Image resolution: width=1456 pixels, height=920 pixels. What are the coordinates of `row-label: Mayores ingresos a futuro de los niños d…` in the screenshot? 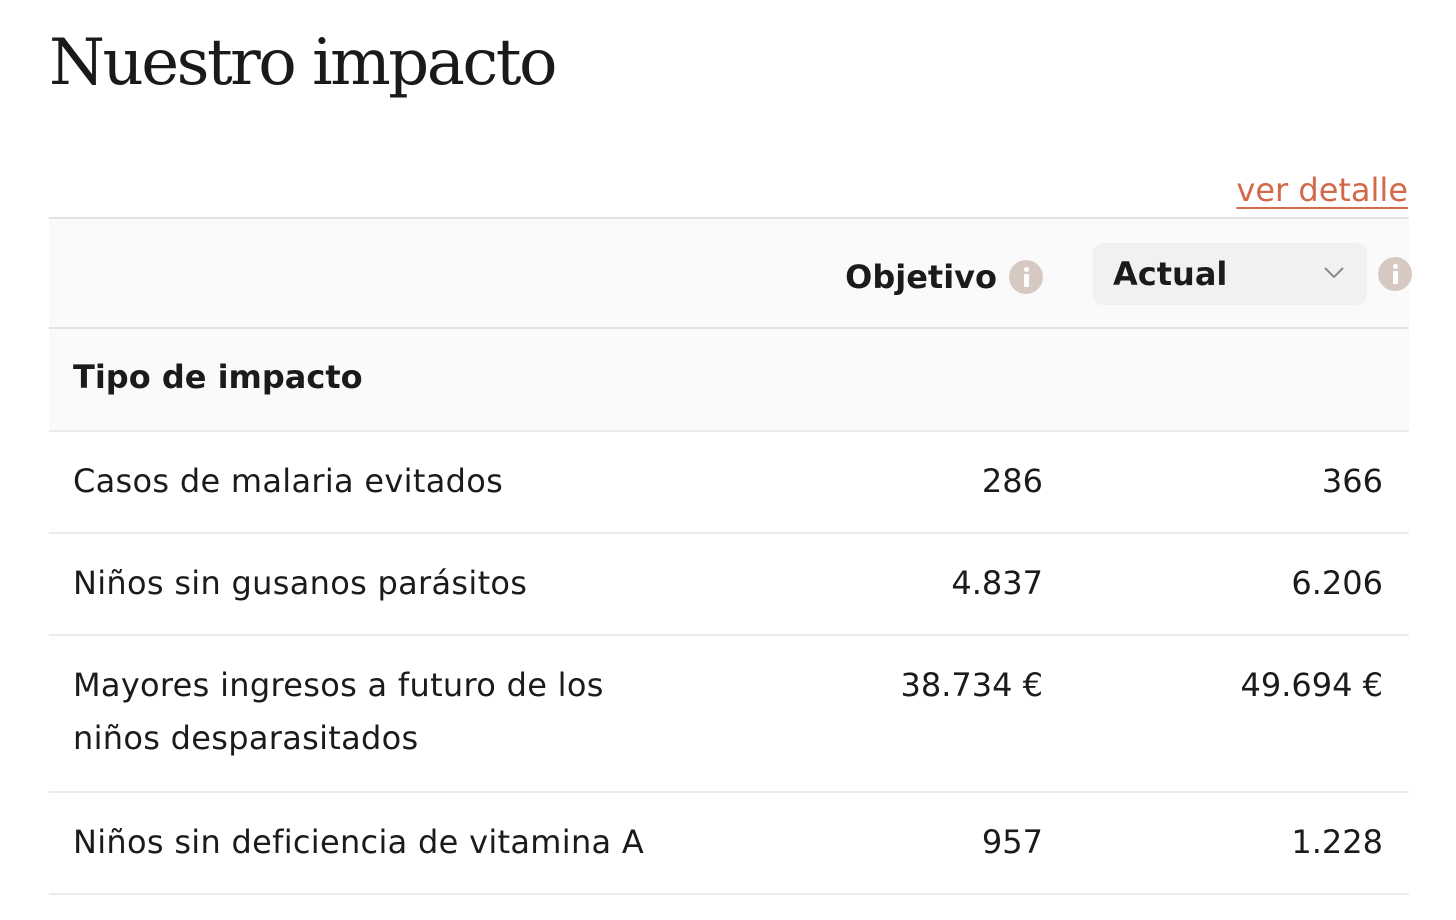 It's located at (338, 711).